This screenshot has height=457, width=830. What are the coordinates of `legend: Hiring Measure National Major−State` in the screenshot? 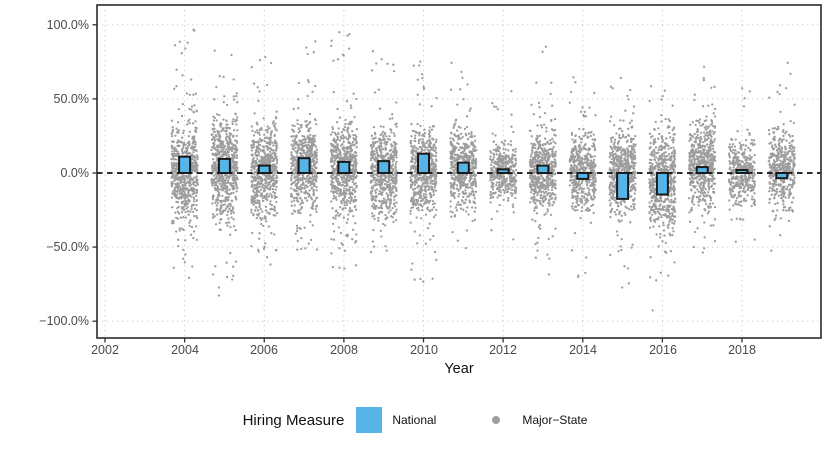 It's located at (415, 420).